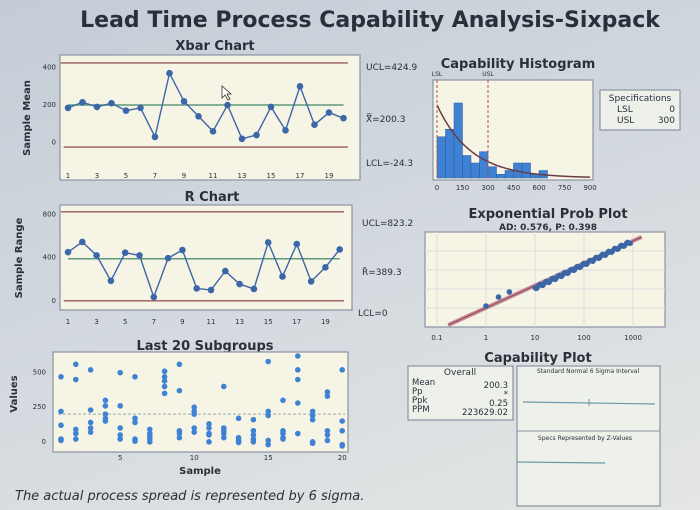 The image size is (700, 510). What do you see at coordinates (561, 462) in the screenshot?
I see `specs-z-line` at bounding box center [561, 462].